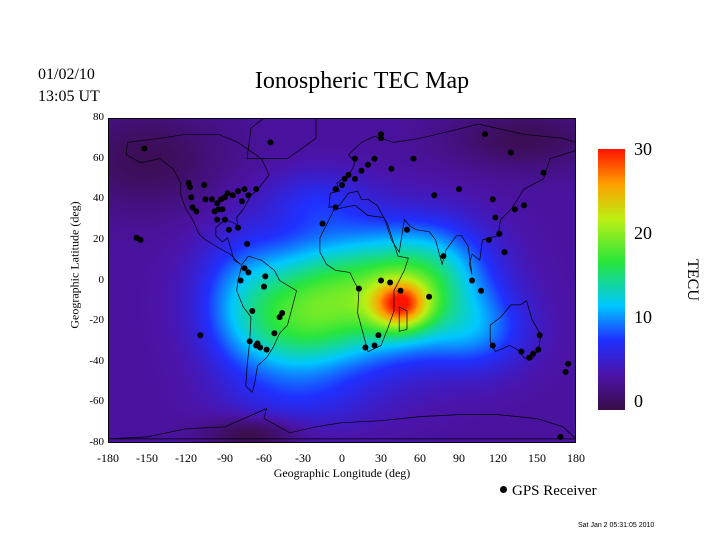  Describe the element at coordinates (420, 458) in the screenshot. I see `x-tick-label: 60` at that location.